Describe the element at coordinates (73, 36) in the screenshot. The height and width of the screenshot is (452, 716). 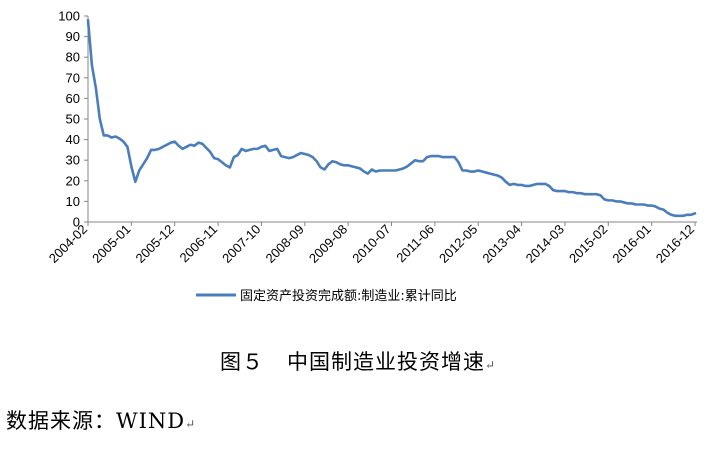
I see `y-tick-label: 90` at that location.